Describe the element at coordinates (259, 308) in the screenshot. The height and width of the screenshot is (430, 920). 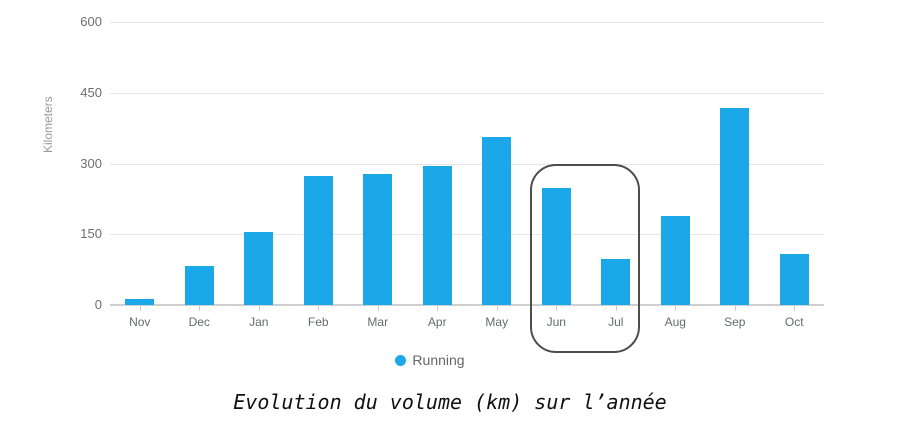
I see `x-tick-mark-jan` at that location.